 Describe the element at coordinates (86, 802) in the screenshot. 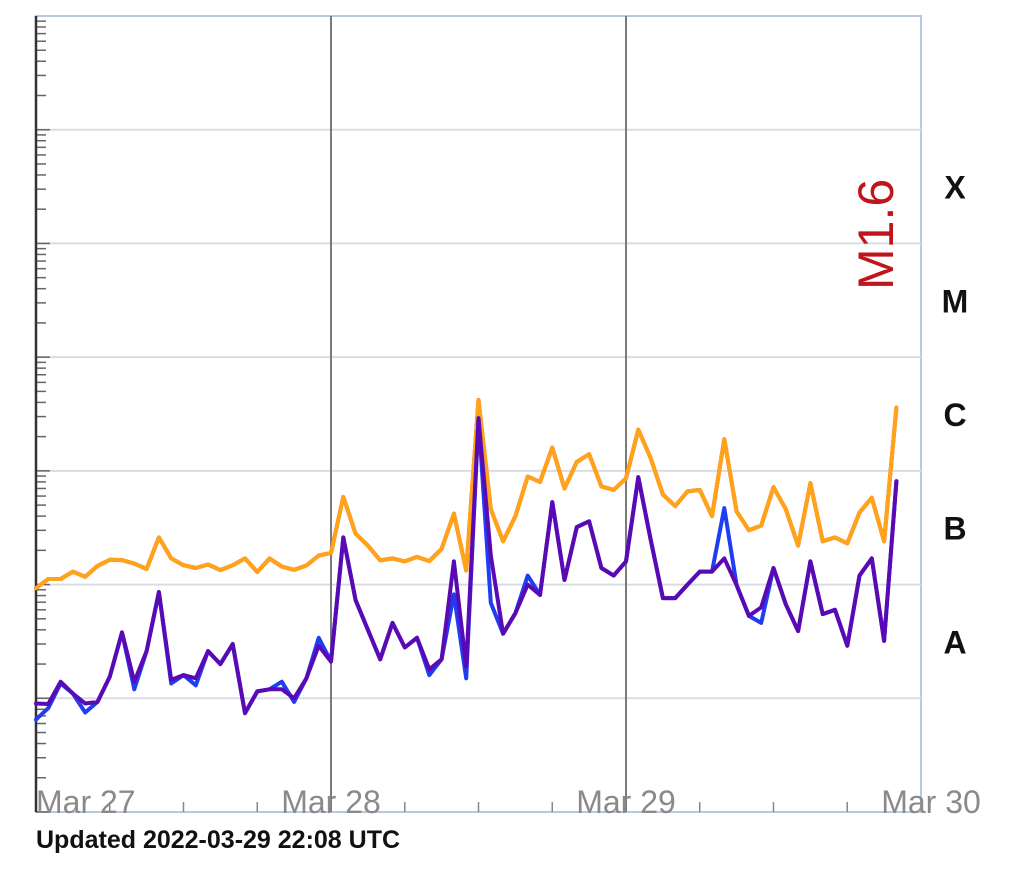

I see `x-tick-label: Mar 27` at that location.